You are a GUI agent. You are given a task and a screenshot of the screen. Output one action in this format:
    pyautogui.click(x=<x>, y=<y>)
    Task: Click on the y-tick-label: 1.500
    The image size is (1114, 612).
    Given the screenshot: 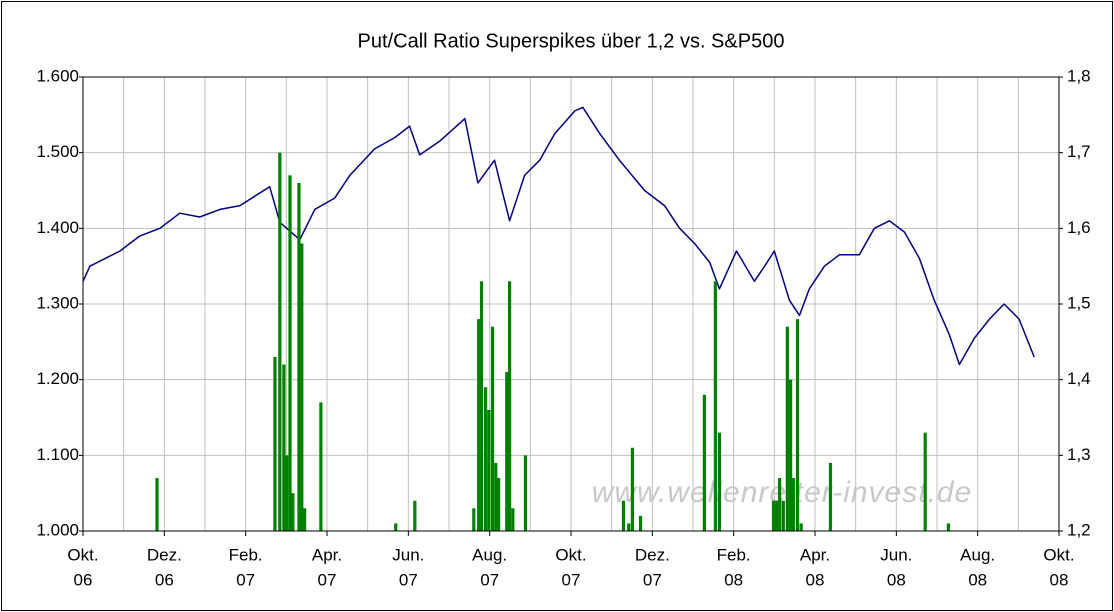 What is the action you would take?
    pyautogui.click(x=57, y=151)
    